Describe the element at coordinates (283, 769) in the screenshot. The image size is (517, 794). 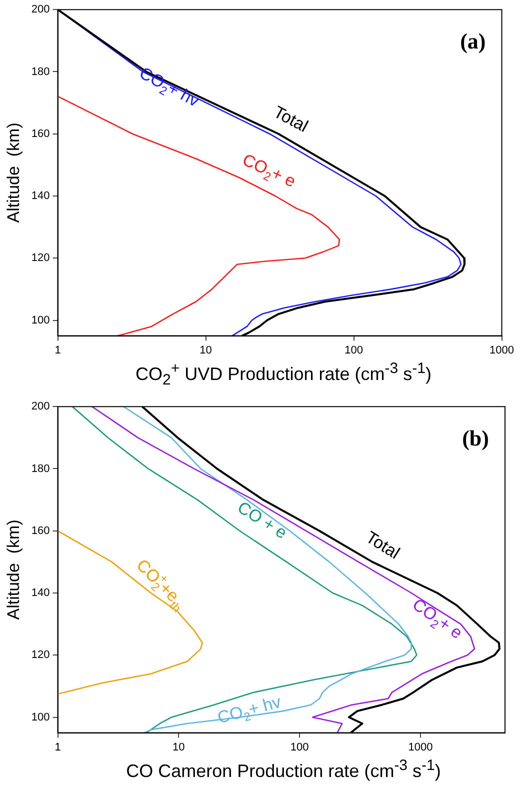
I see `x-axis-title: CO Cameron Production rate (cm$^{-3}$ s$^{-1}$)` at that location.